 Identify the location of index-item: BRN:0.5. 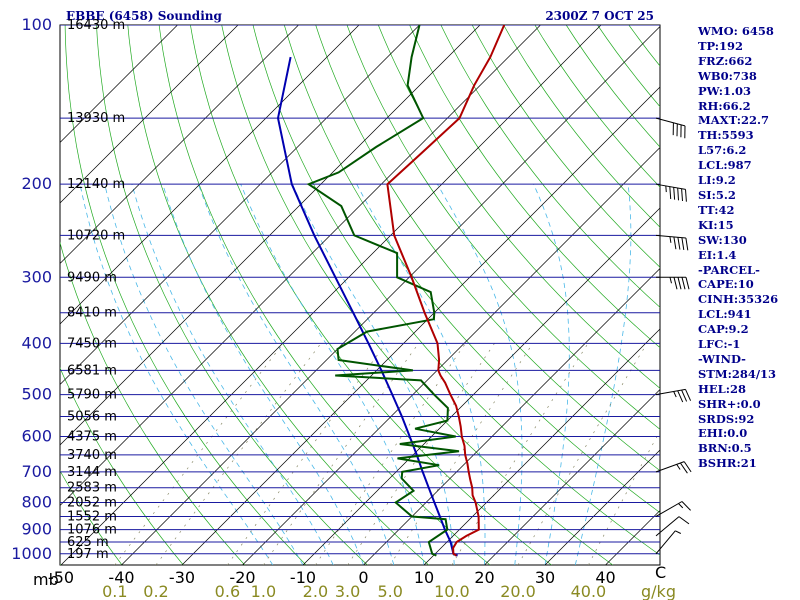
(725, 448).